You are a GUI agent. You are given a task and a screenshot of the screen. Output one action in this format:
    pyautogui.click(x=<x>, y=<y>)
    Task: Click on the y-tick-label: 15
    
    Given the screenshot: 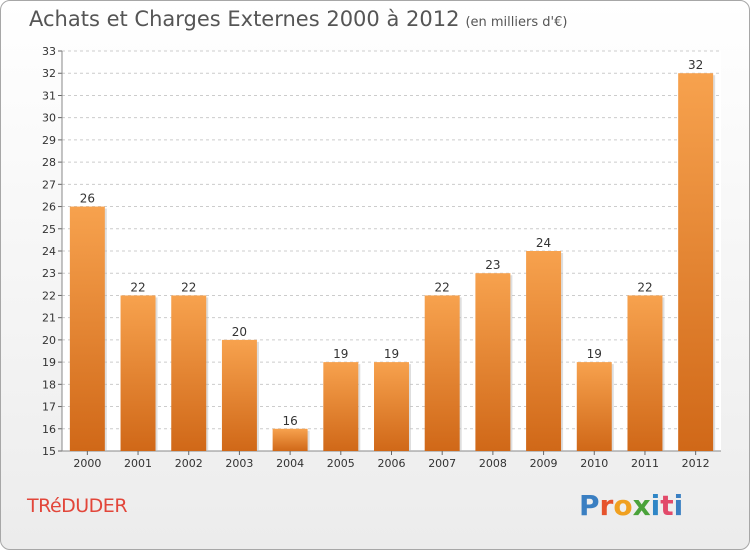 What is the action you would take?
    pyautogui.click(x=49, y=451)
    